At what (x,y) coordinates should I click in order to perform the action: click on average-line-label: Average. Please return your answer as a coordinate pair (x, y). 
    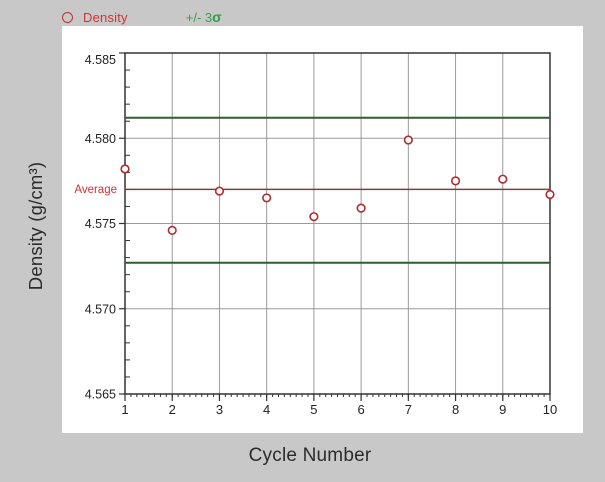
    Looking at the image, I should click on (95, 190).